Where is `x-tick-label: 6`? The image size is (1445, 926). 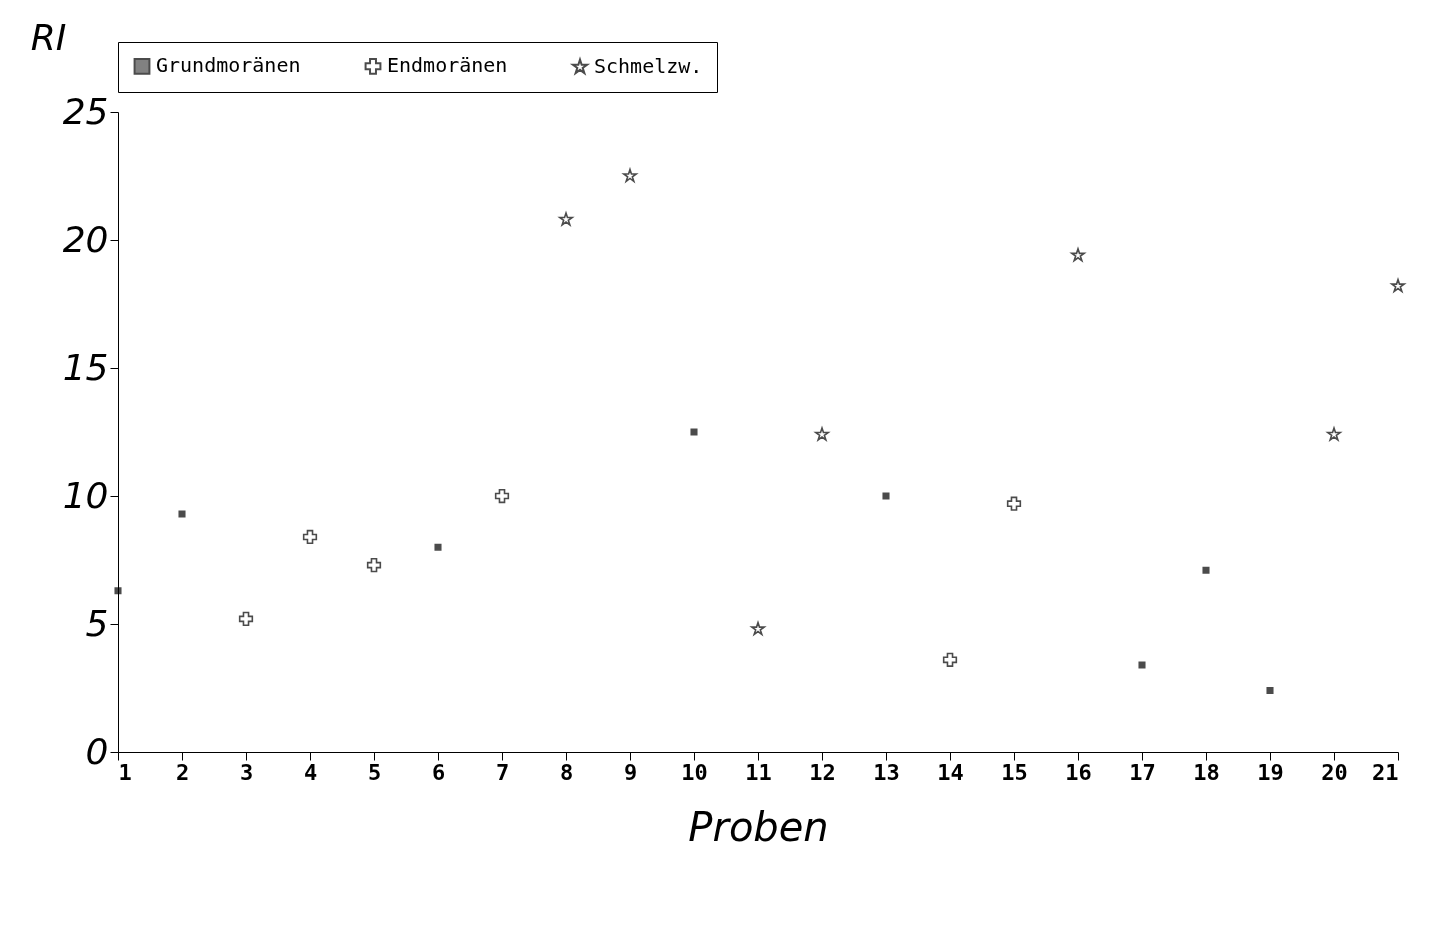 x-tick-label: 6 is located at coordinates (438, 772).